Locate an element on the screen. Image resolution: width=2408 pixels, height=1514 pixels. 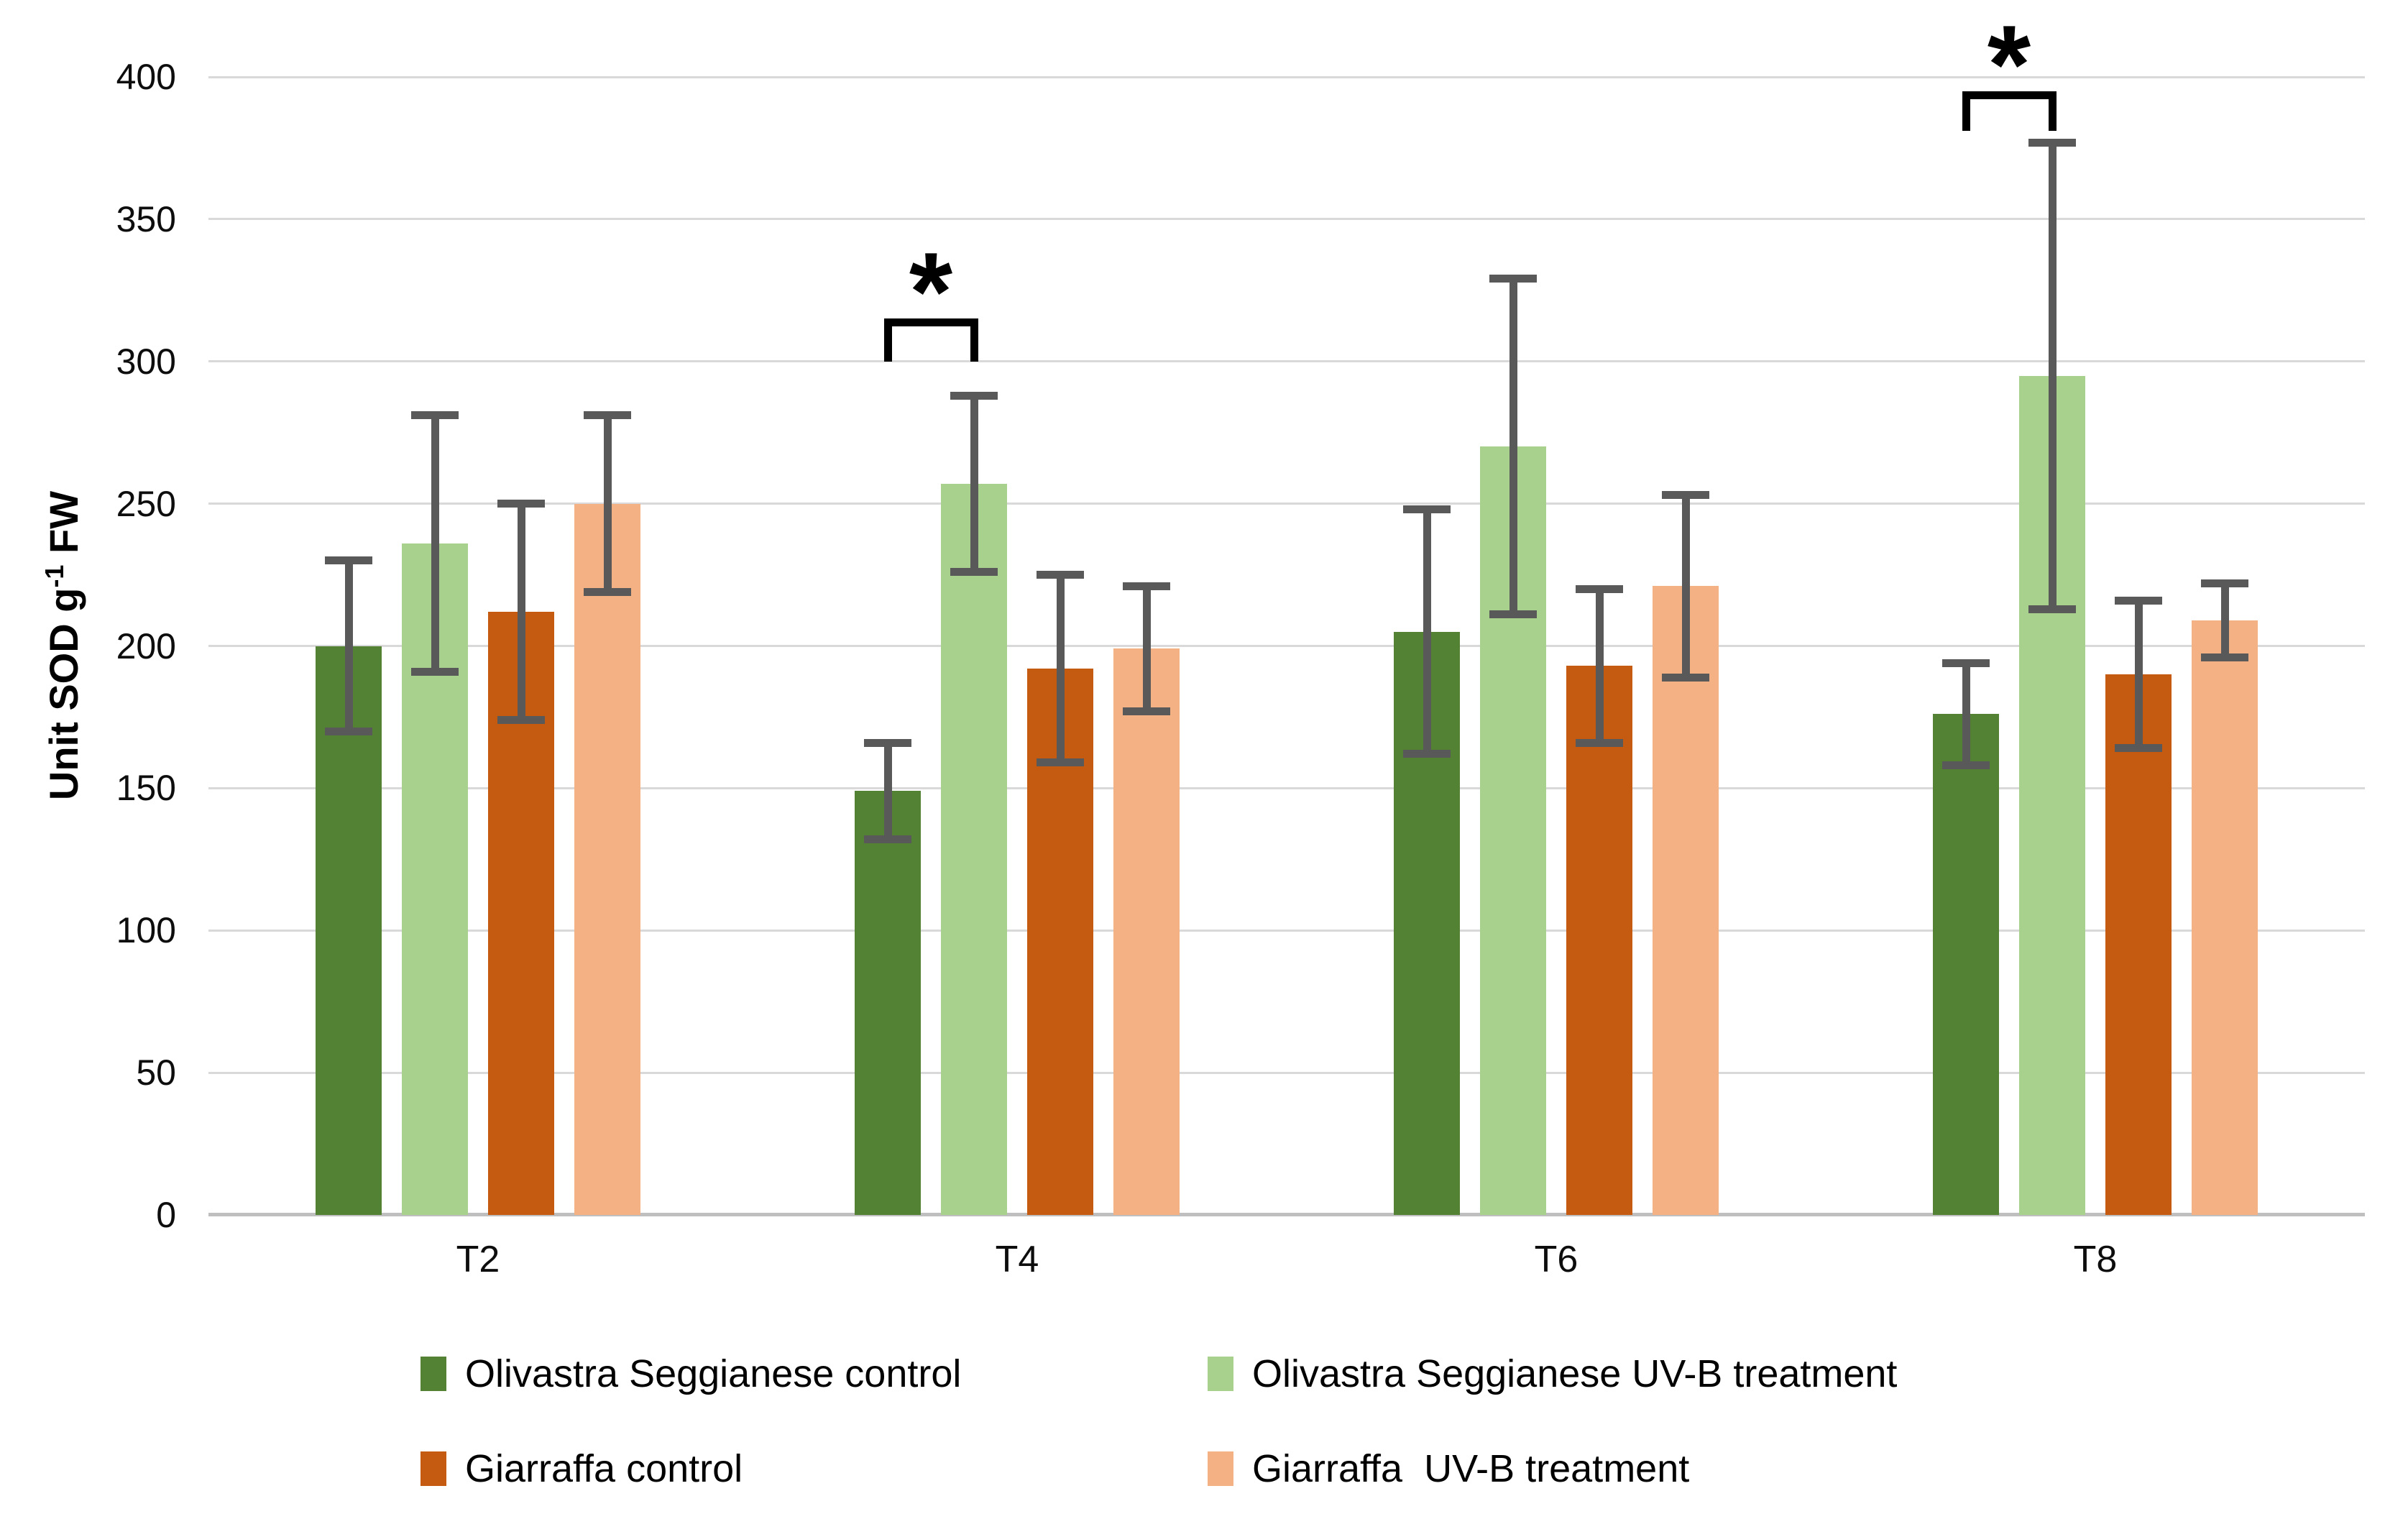
error-cap-bottom-t8-giarraffa-uv-b-treatment is located at coordinates (2224, 657).